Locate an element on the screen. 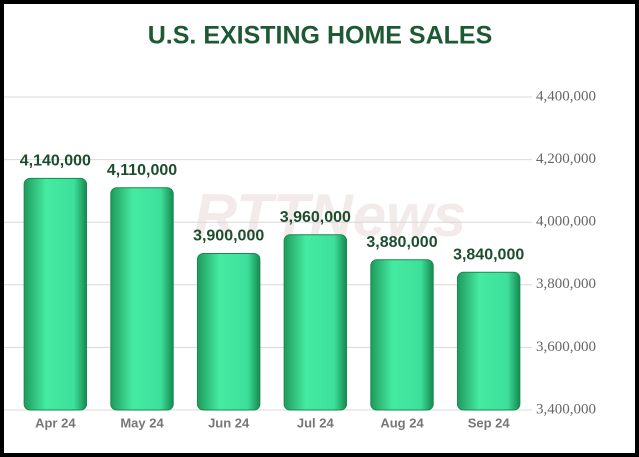  y-tick-label: 4,200,000 is located at coordinates (566, 159).